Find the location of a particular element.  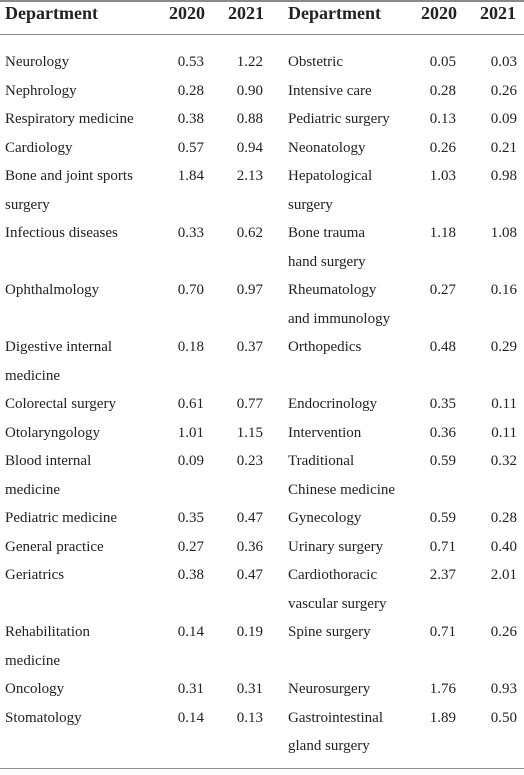

value-2021-left: 2.13 is located at coordinates (249, 176).